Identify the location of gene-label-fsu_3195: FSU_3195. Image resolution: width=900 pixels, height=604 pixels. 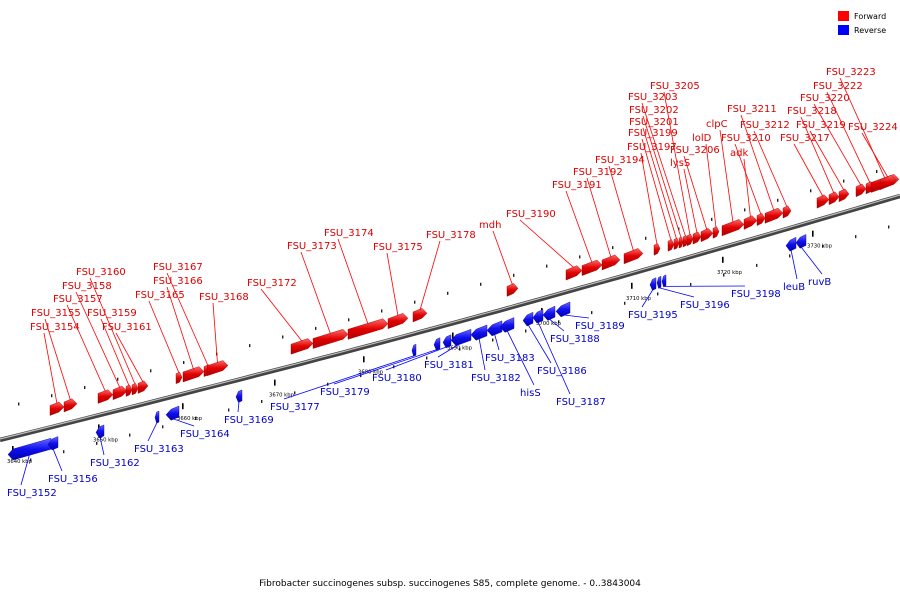
(653, 315).